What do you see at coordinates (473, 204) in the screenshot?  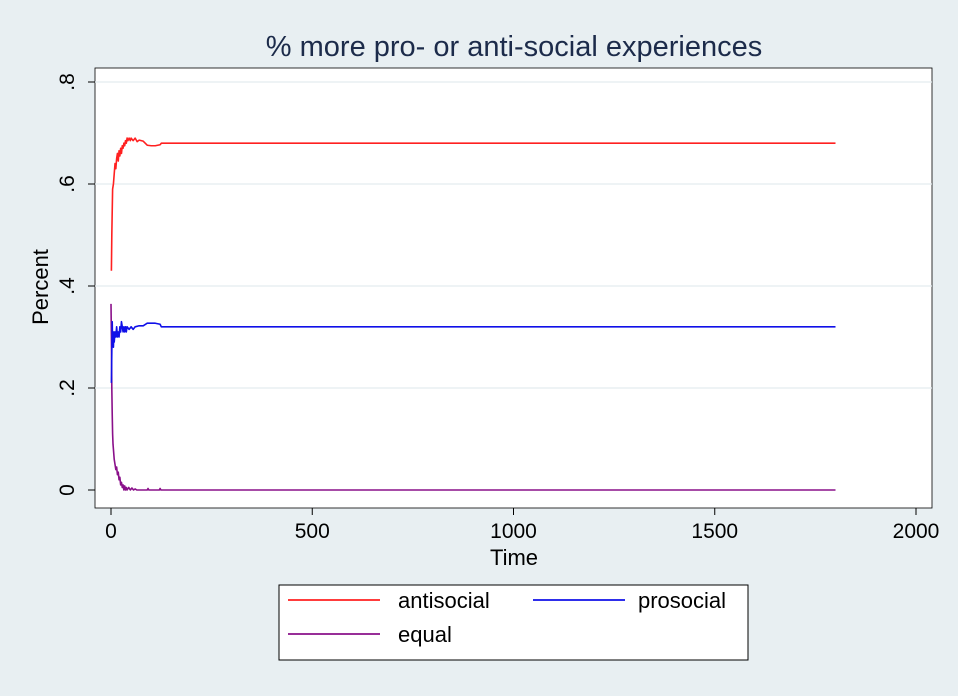 I see `series-line-antisocial` at bounding box center [473, 204].